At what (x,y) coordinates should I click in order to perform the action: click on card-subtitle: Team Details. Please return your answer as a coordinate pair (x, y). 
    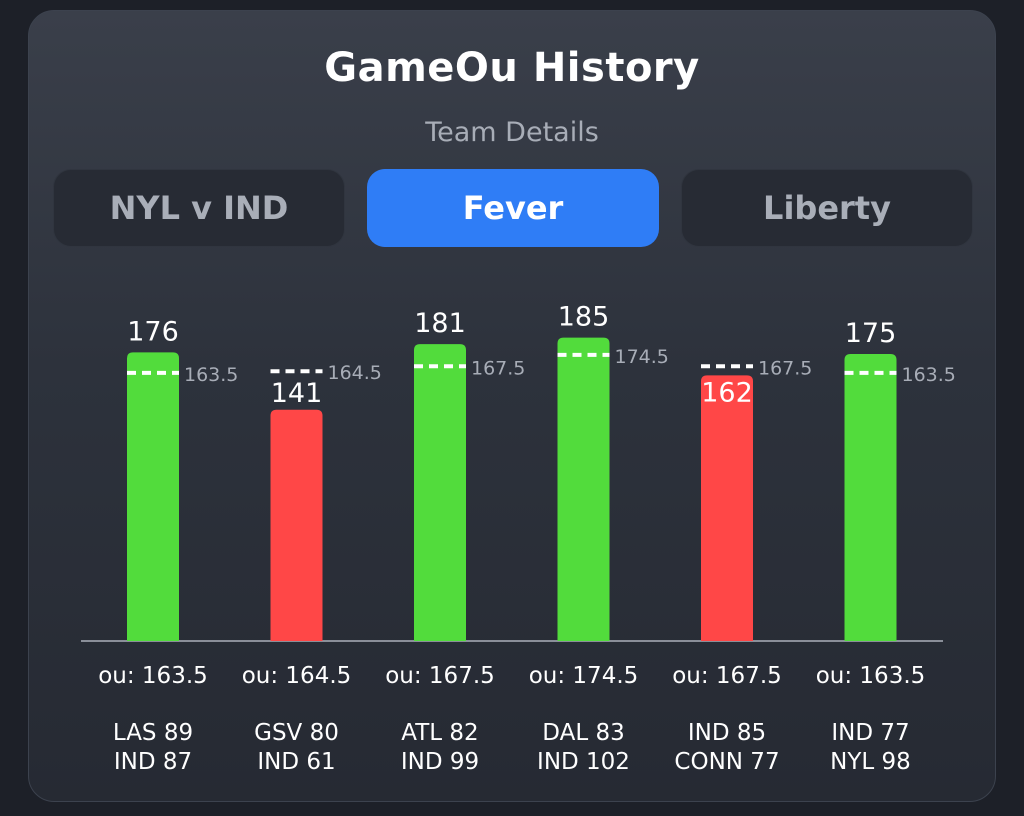
    Looking at the image, I should click on (512, 132).